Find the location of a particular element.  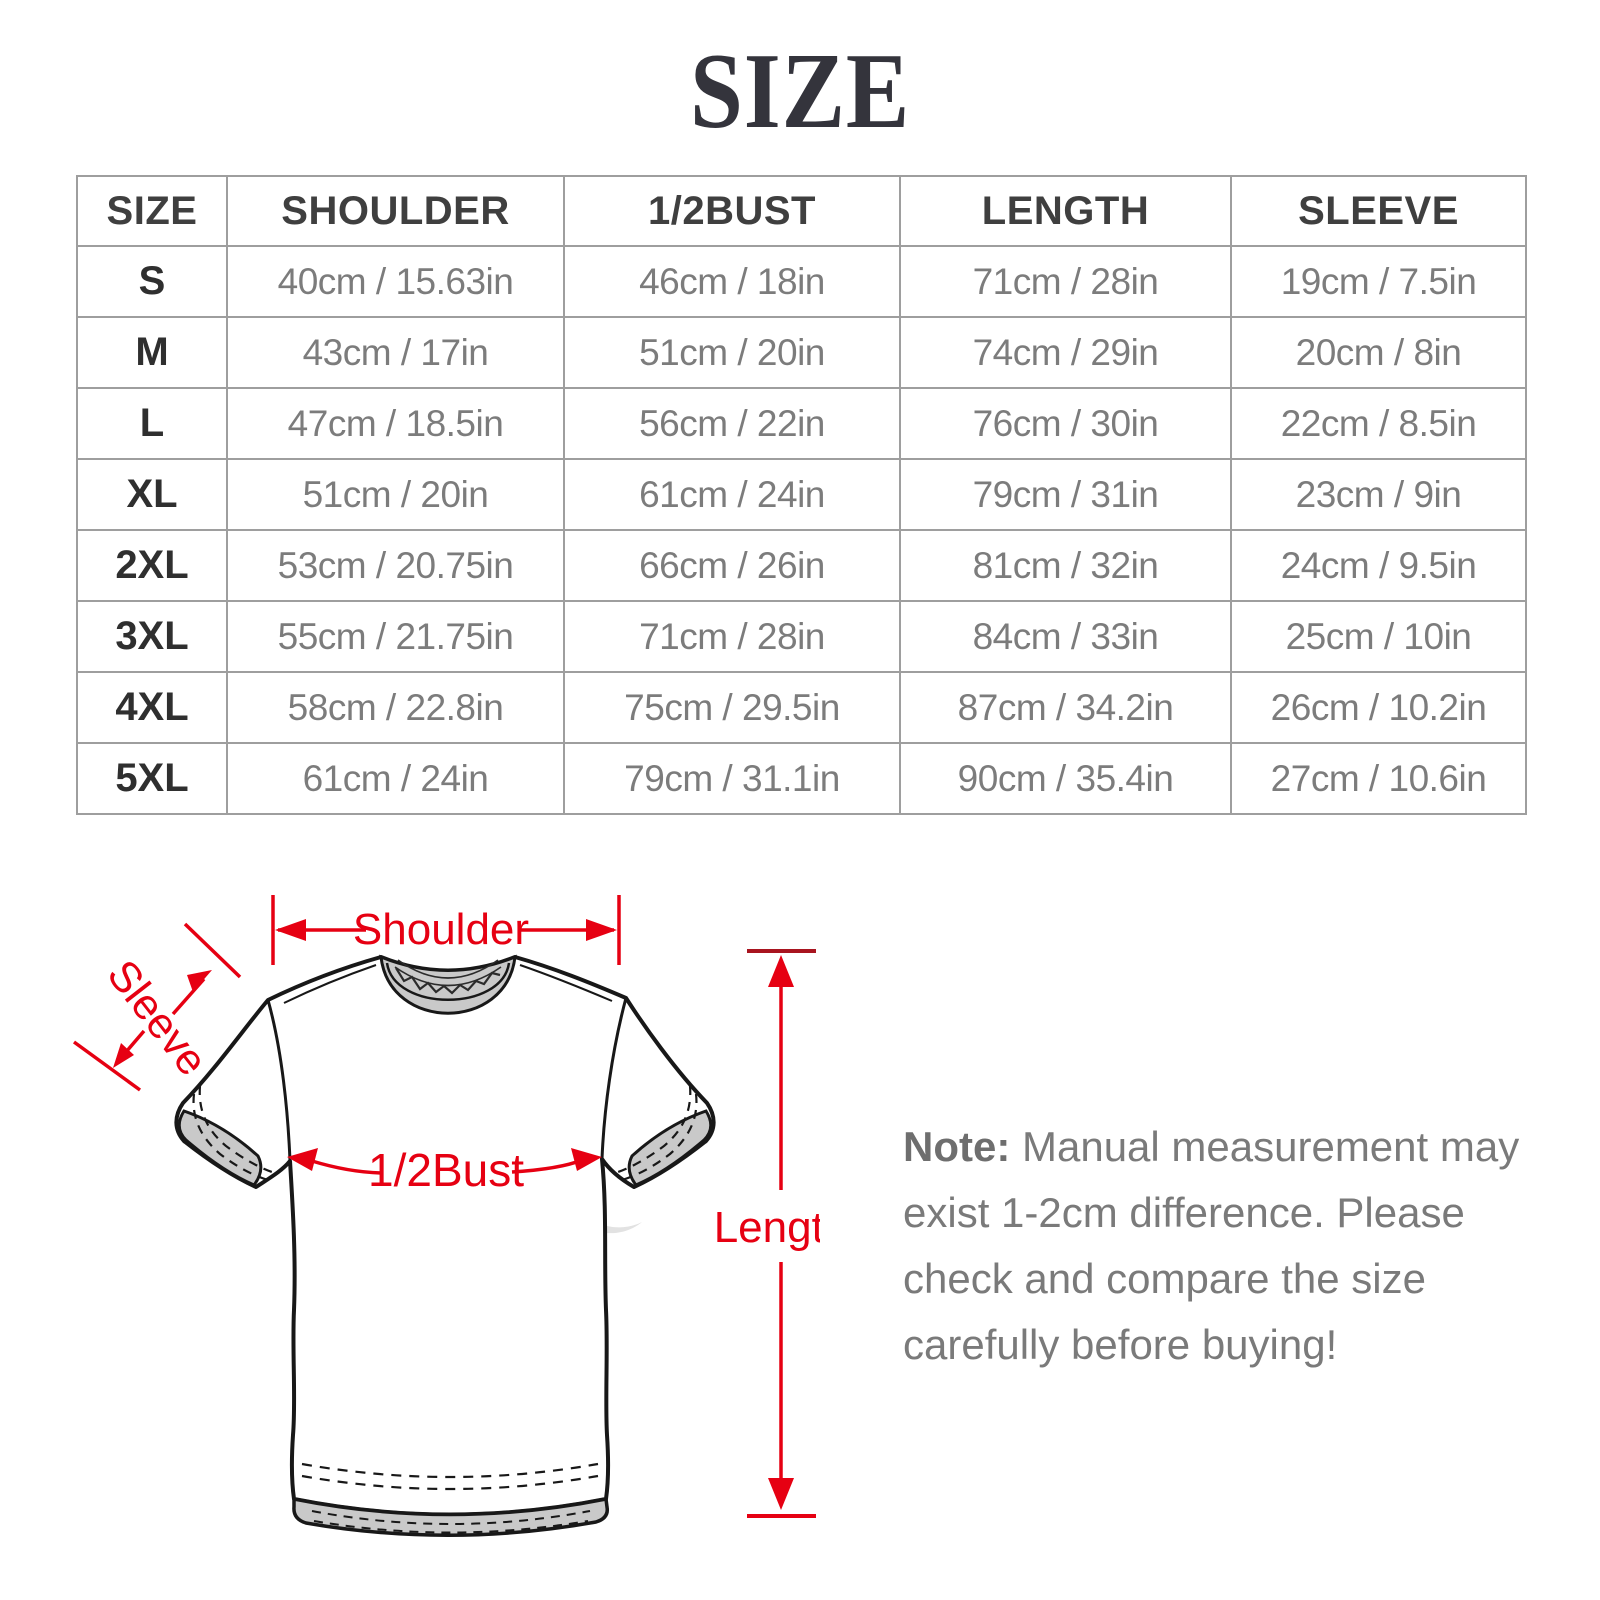

bottom-hem is located at coordinates (451, 1499).